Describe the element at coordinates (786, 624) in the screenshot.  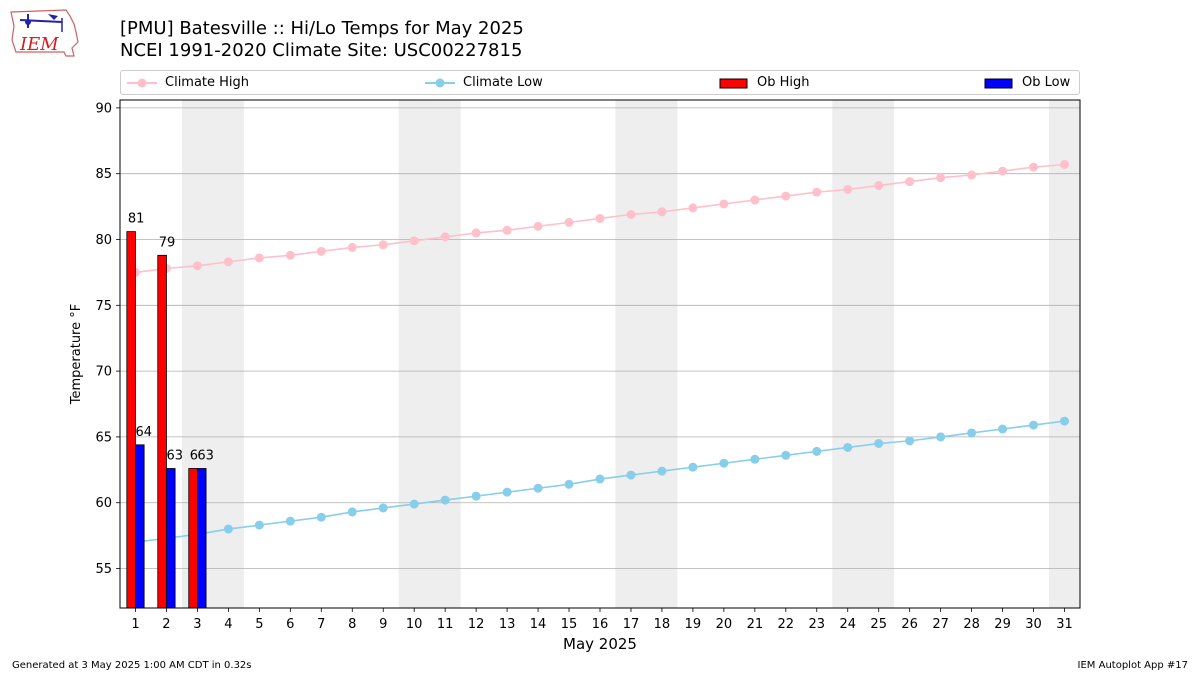
I see `x-tick-label-22: 22` at that location.